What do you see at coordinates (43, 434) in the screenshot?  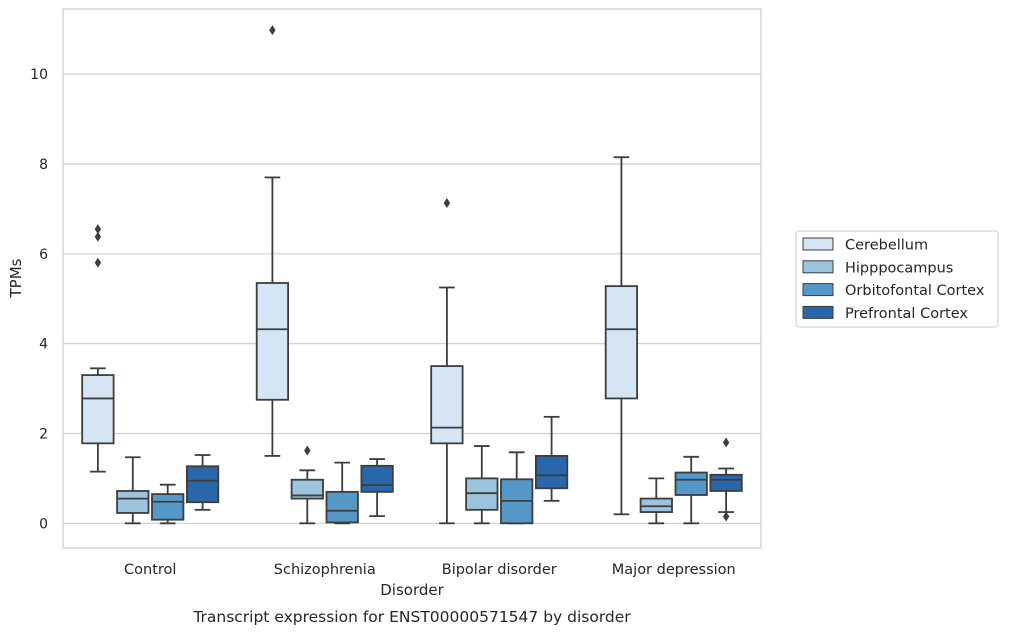 I see `y-tick-label: 2` at bounding box center [43, 434].